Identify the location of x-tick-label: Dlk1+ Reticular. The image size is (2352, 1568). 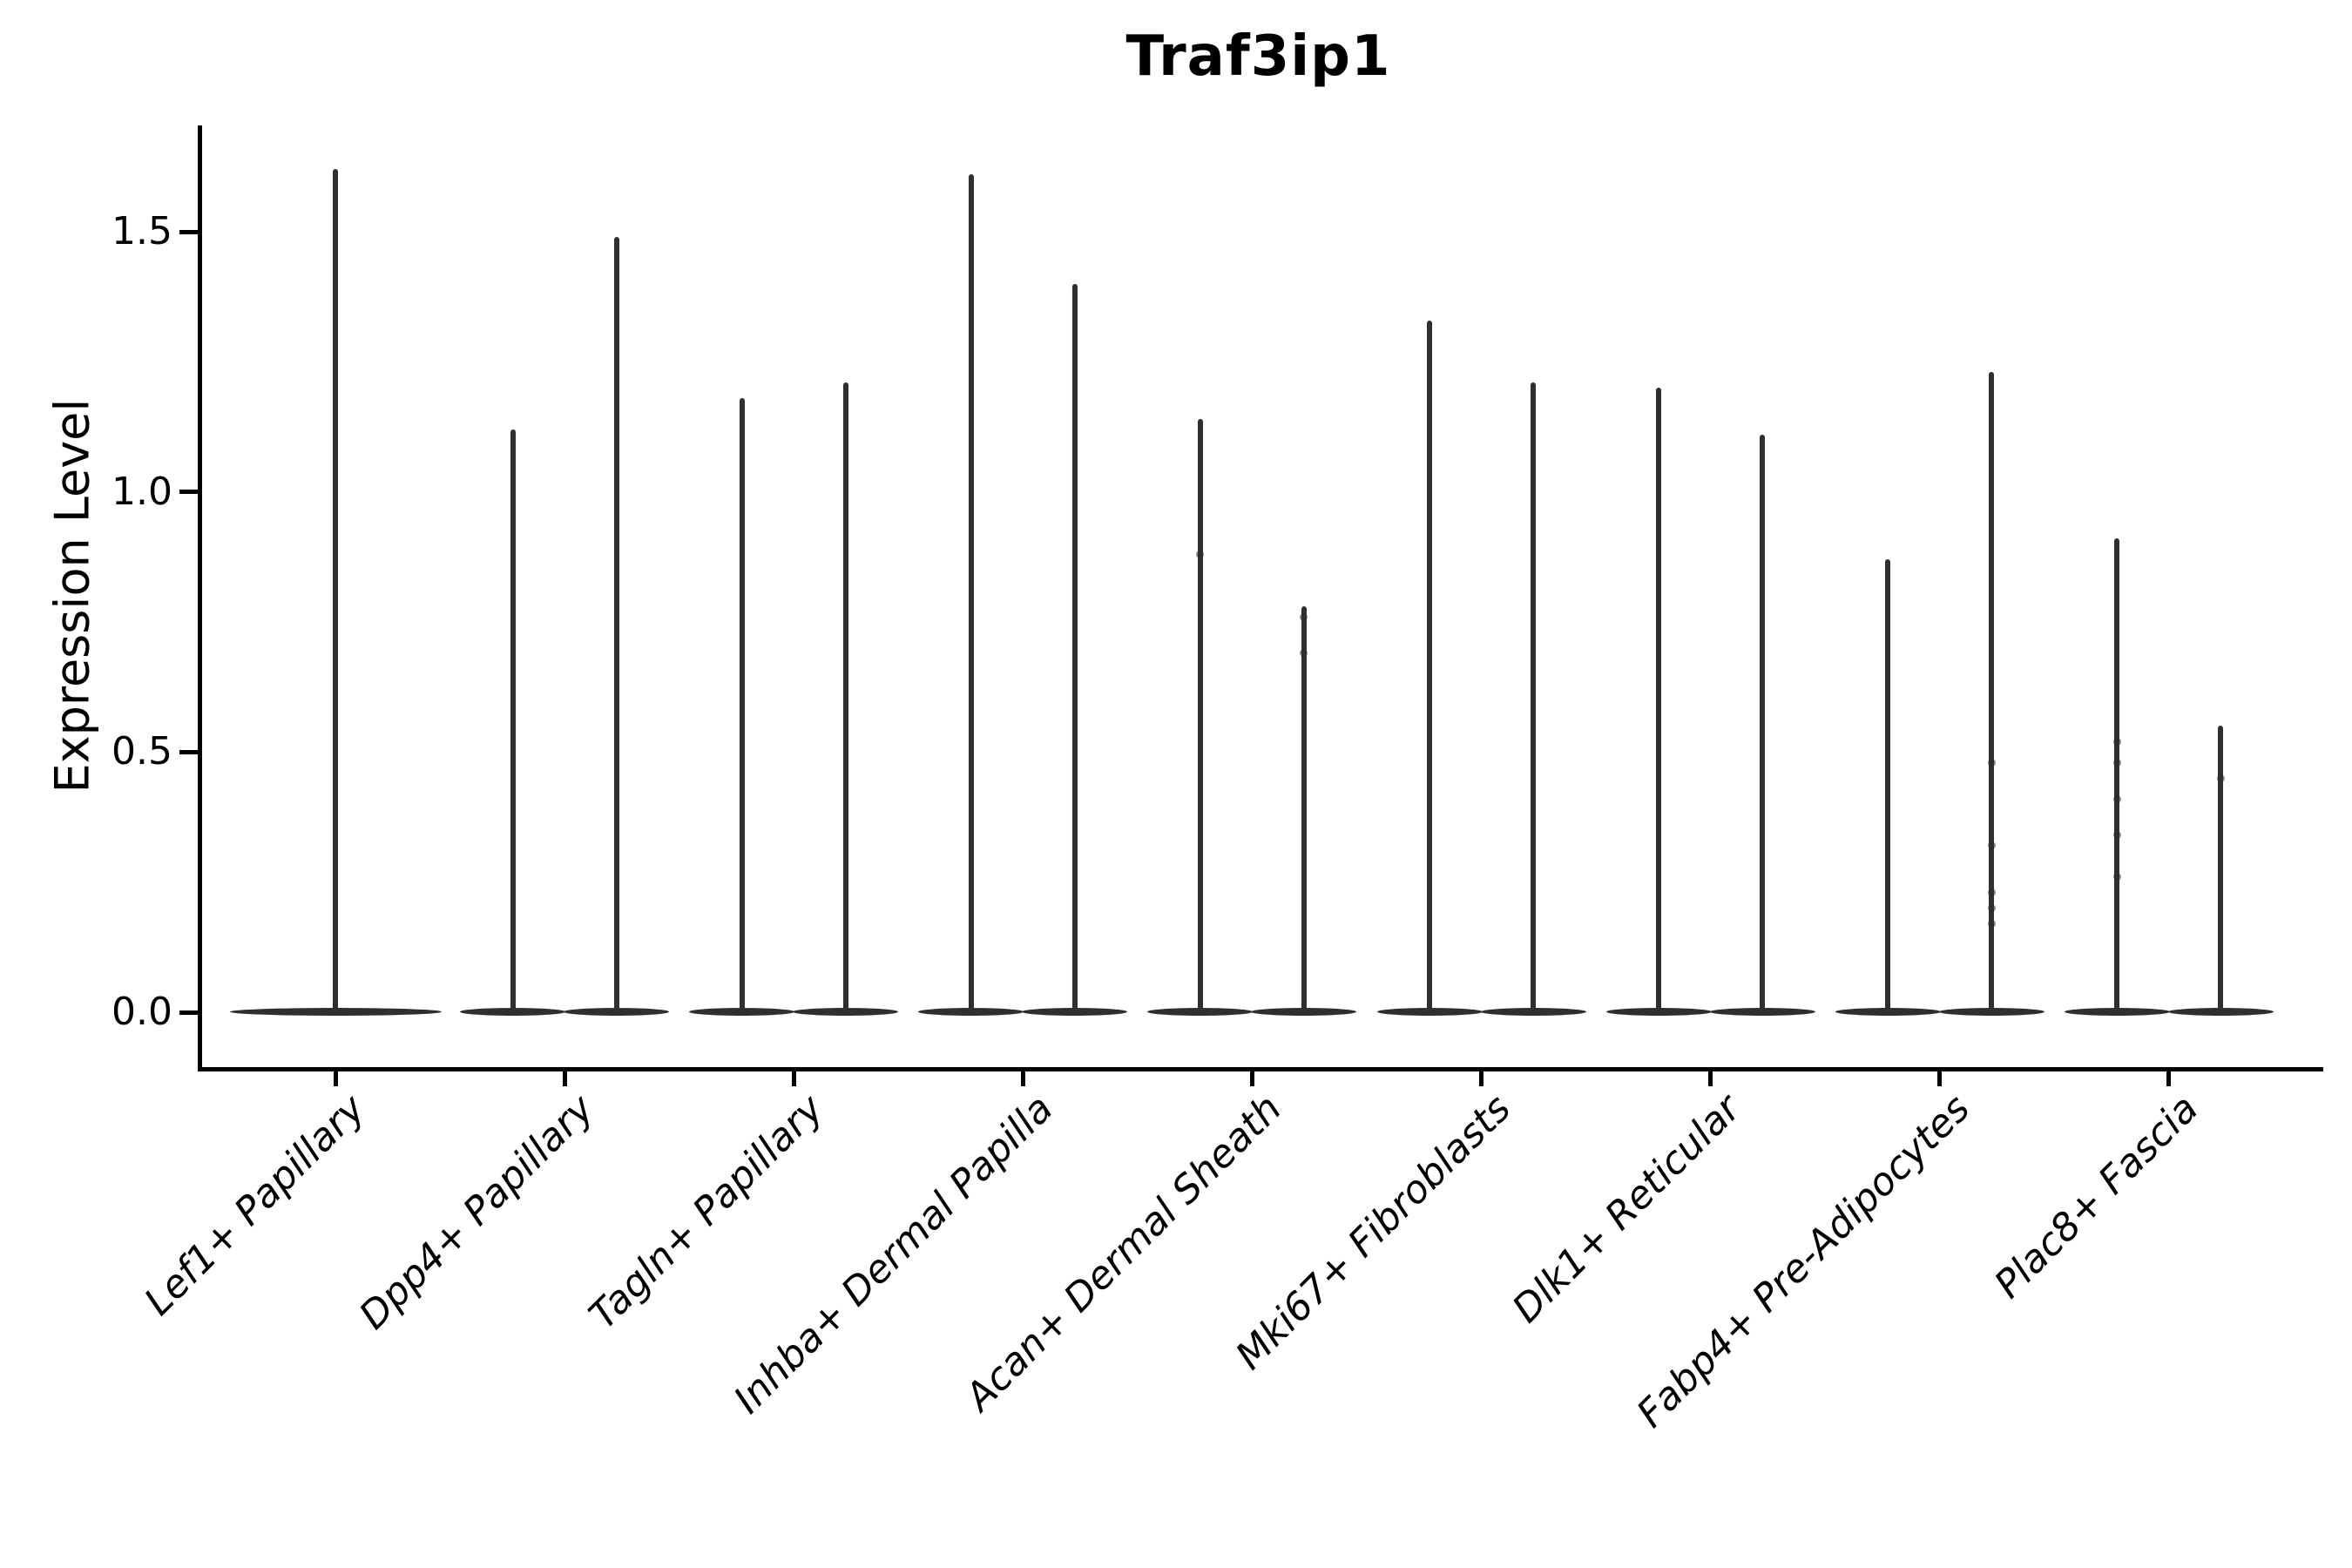
(1626, 1209).